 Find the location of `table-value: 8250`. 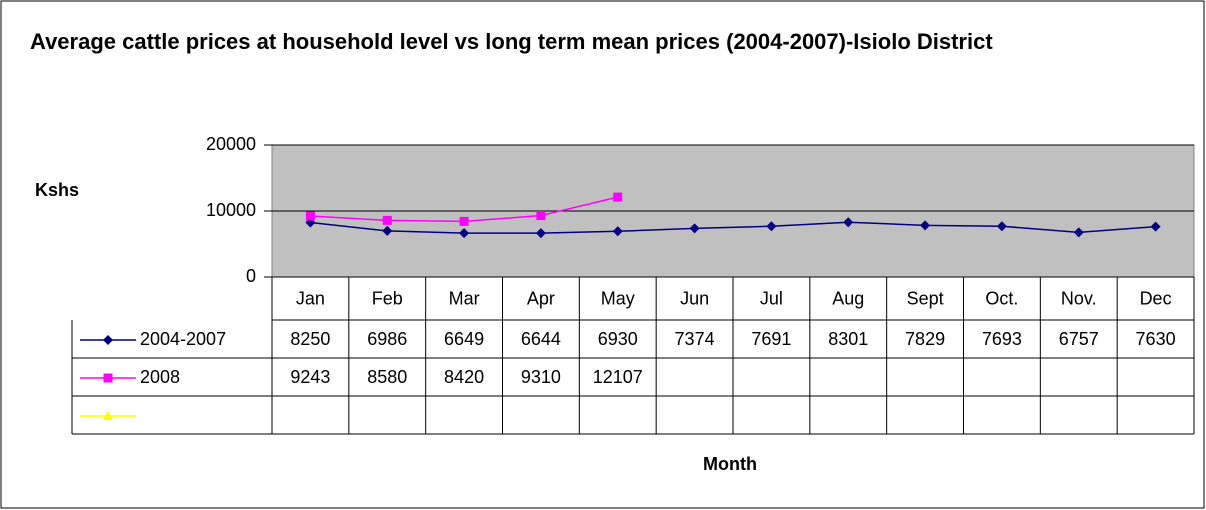

table-value: 8250 is located at coordinates (310, 339).